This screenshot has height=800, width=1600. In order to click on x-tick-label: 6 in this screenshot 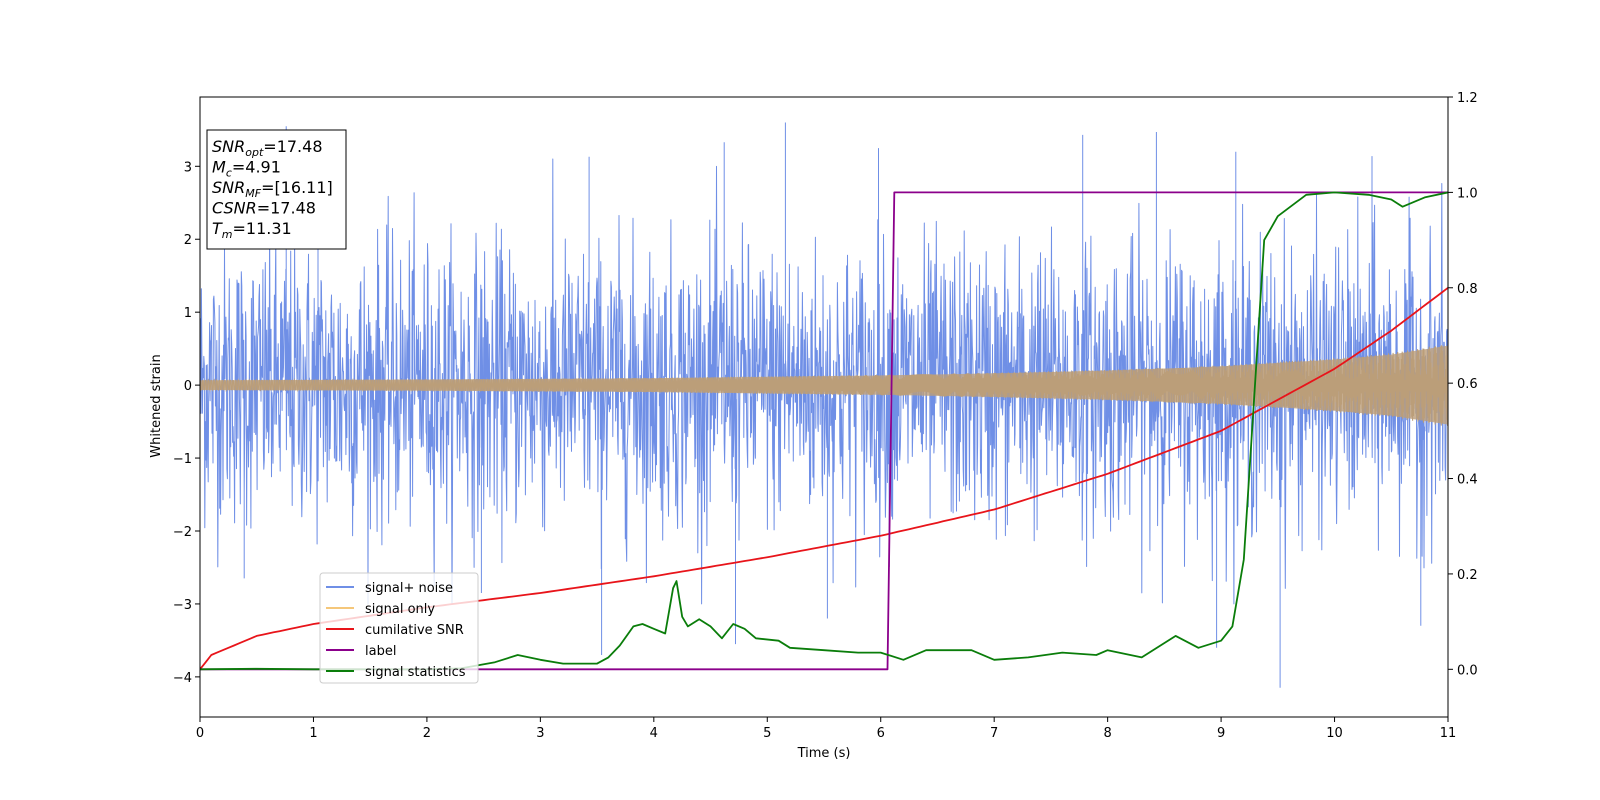, I will do `click(881, 733)`.